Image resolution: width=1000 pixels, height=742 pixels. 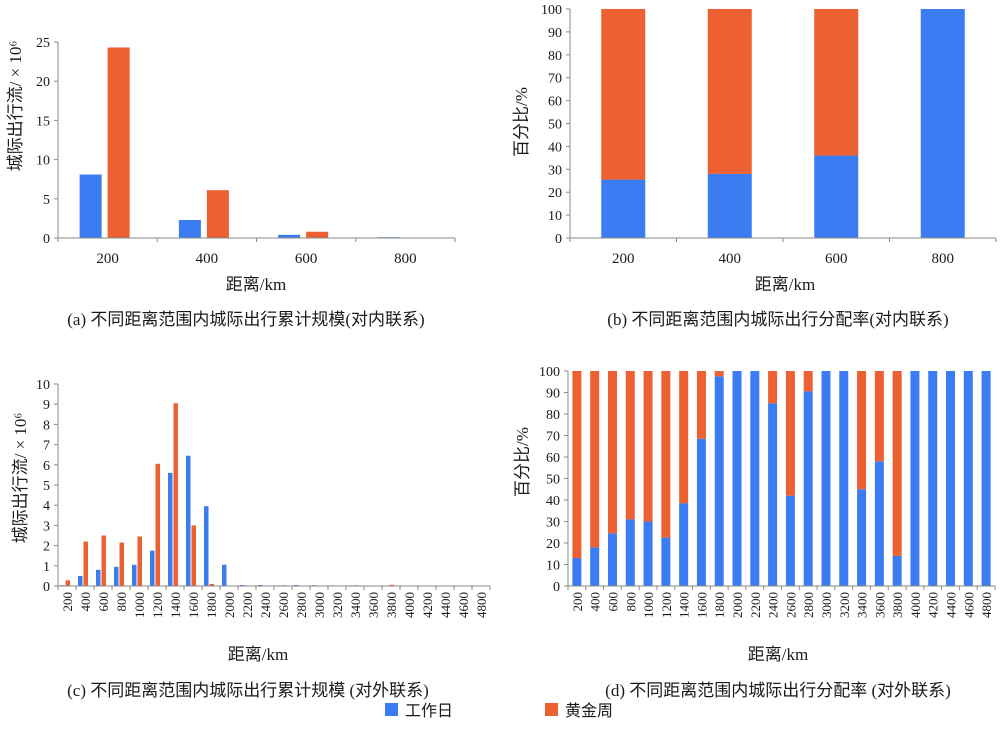 What do you see at coordinates (43, 43) in the screenshot?
I see `y-tick-label: 25` at bounding box center [43, 43].